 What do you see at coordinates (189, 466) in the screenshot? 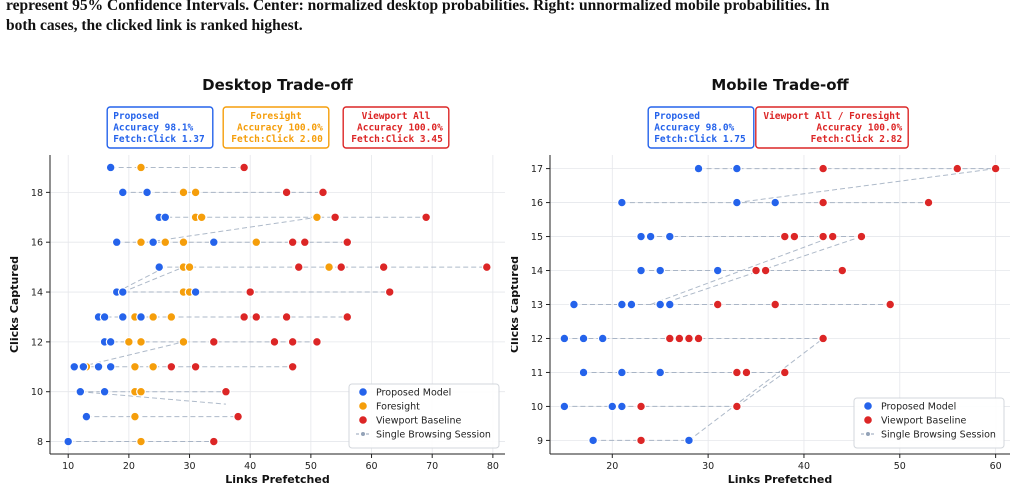
I see `x-tick-label: 30` at bounding box center [189, 466].